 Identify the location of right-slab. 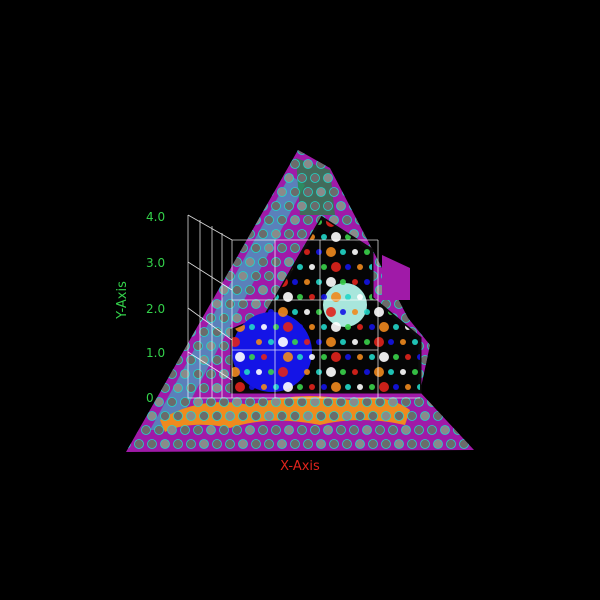
(396, 277).